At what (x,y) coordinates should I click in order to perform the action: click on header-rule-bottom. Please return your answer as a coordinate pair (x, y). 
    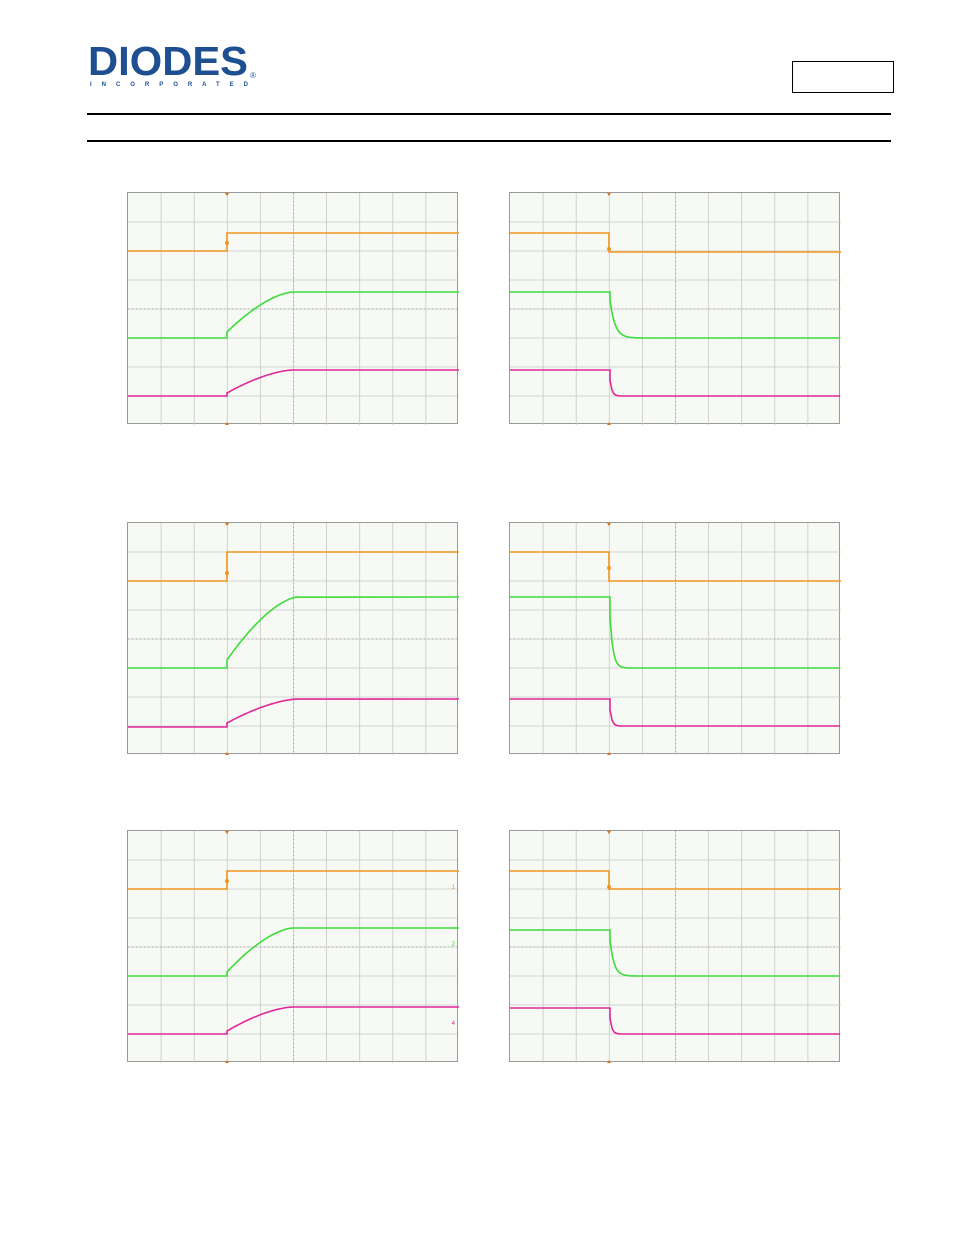
    Looking at the image, I should click on (489, 141).